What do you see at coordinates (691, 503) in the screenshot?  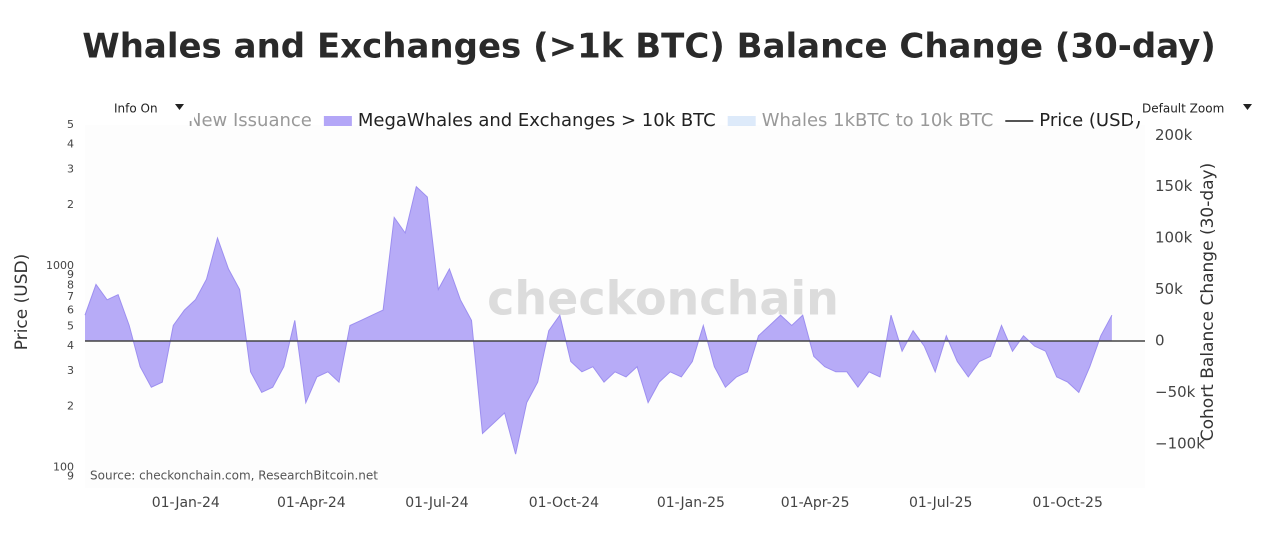 I see `x-tick-label: 01-Jan-25` at bounding box center [691, 503].